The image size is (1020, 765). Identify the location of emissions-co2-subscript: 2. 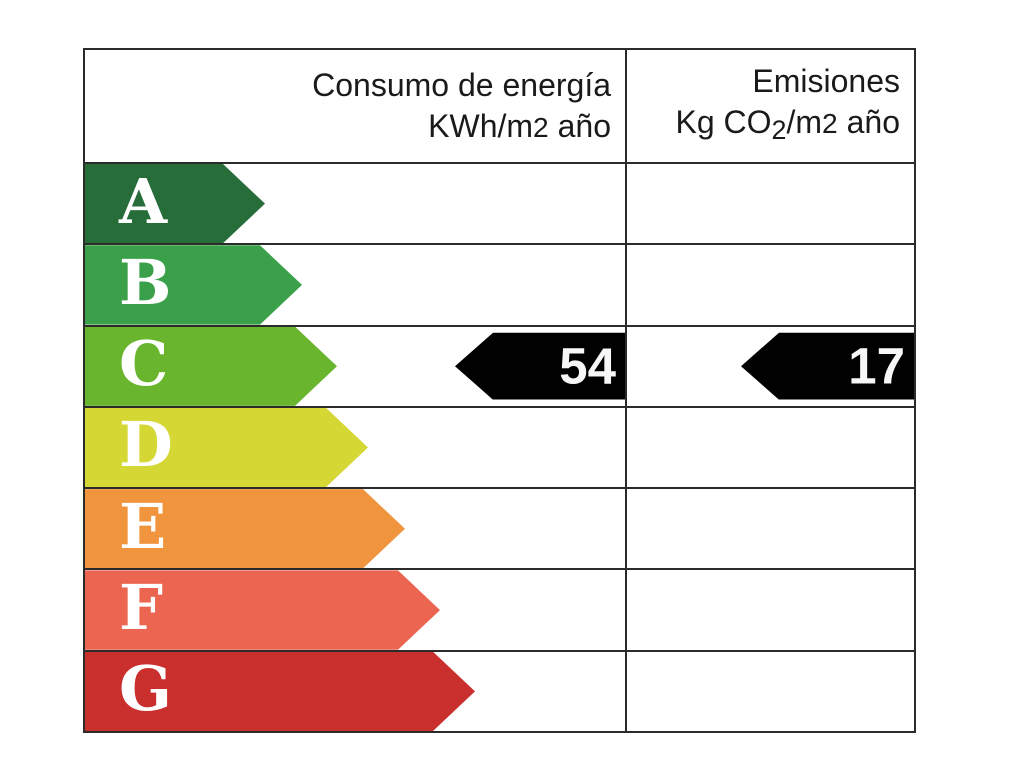
(779, 129).